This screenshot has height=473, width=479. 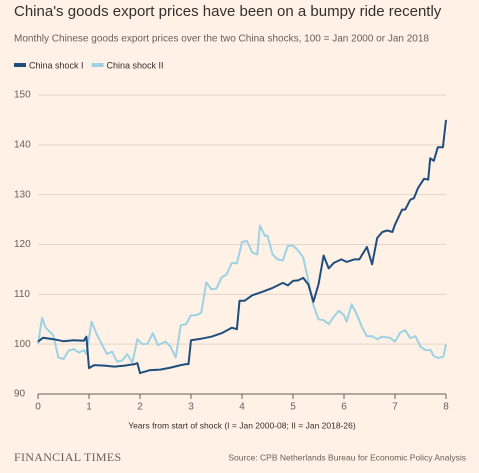 What do you see at coordinates (22, 194) in the screenshot?
I see `y-tick-label: 130` at bounding box center [22, 194].